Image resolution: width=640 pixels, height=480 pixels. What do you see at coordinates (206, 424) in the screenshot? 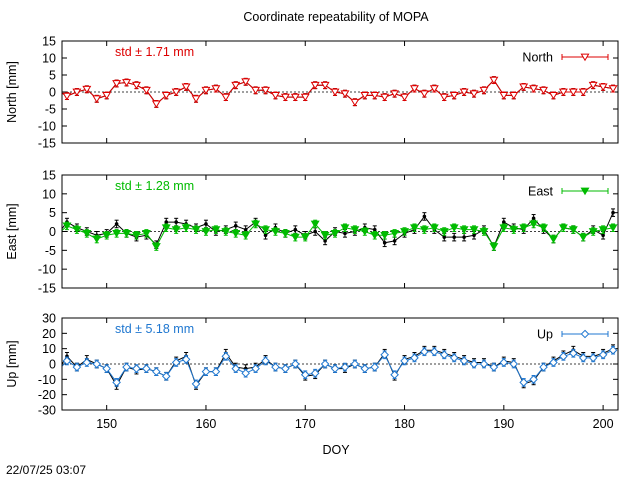
I see `xtick-label-1: 160` at bounding box center [206, 424].